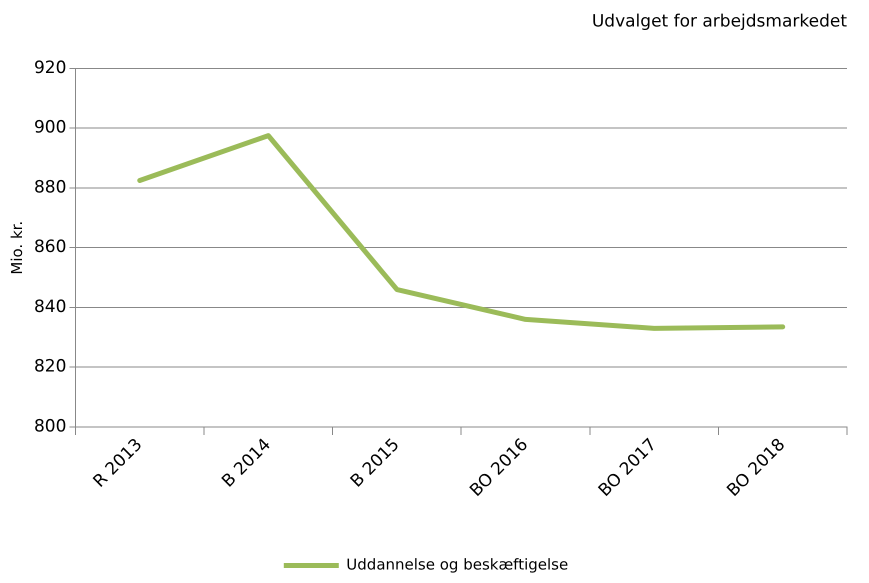 Image resolution: width=869 pixels, height=583 pixels. I want to click on y-tick-label: 800, so click(50, 426).